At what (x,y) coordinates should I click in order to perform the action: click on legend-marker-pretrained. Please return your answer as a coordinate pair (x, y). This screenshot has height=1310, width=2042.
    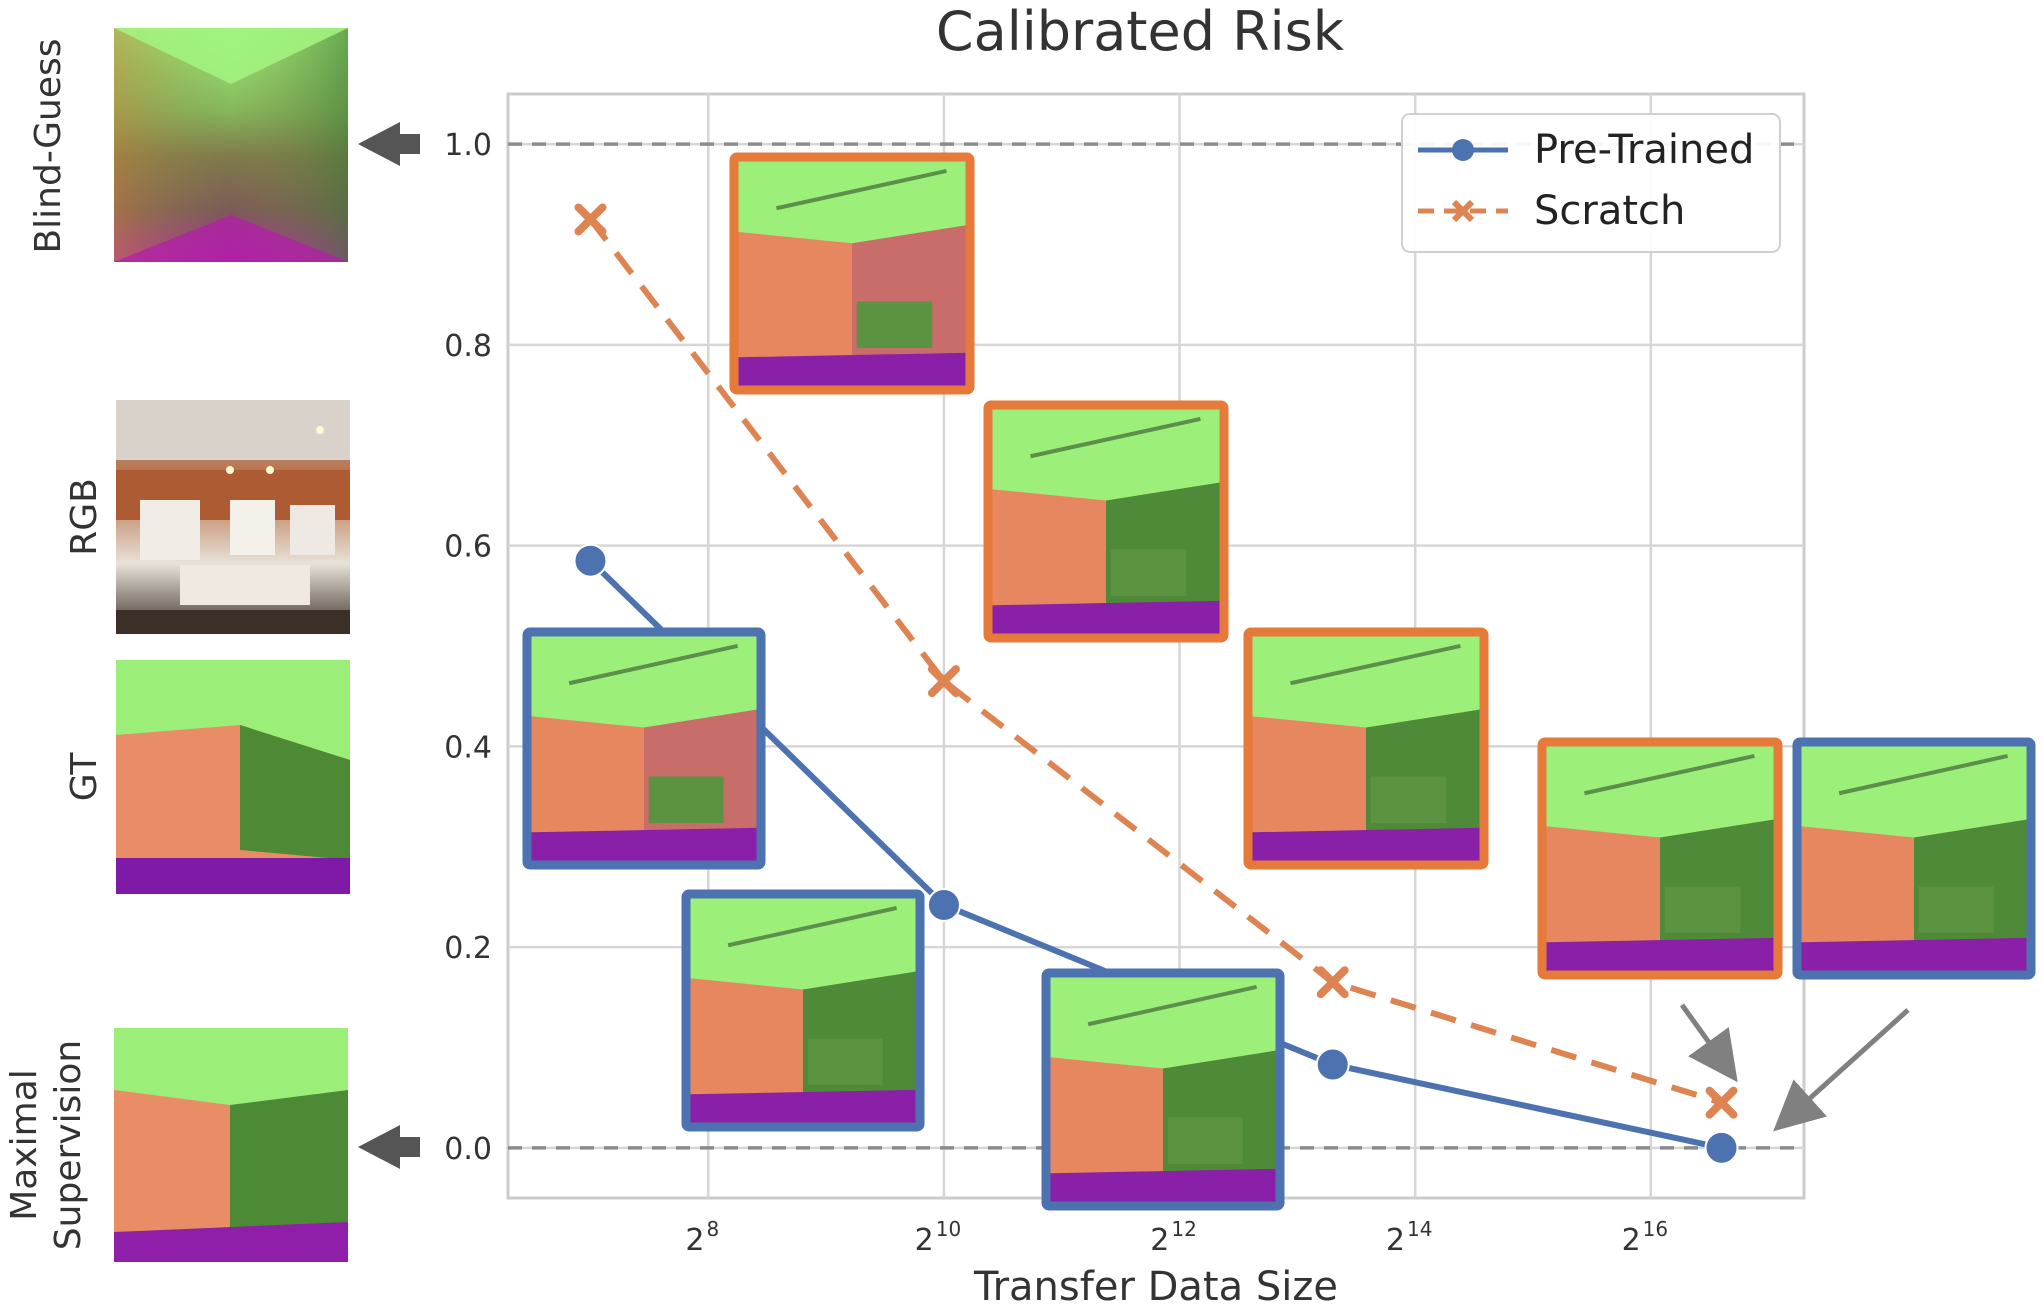
    Looking at the image, I should click on (1463, 150).